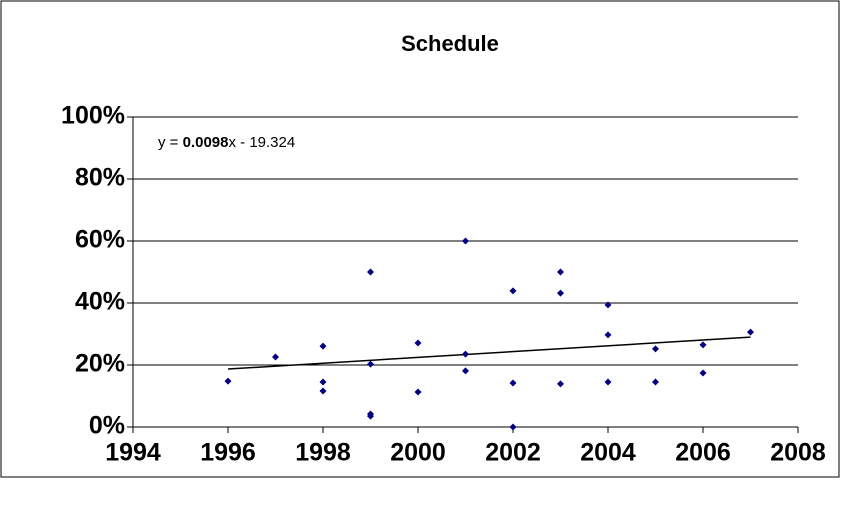  What do you see at coordinates (323, 453) in the screenshot?
I see `x-tick-label: 1998` at bounding box center [323, 453].